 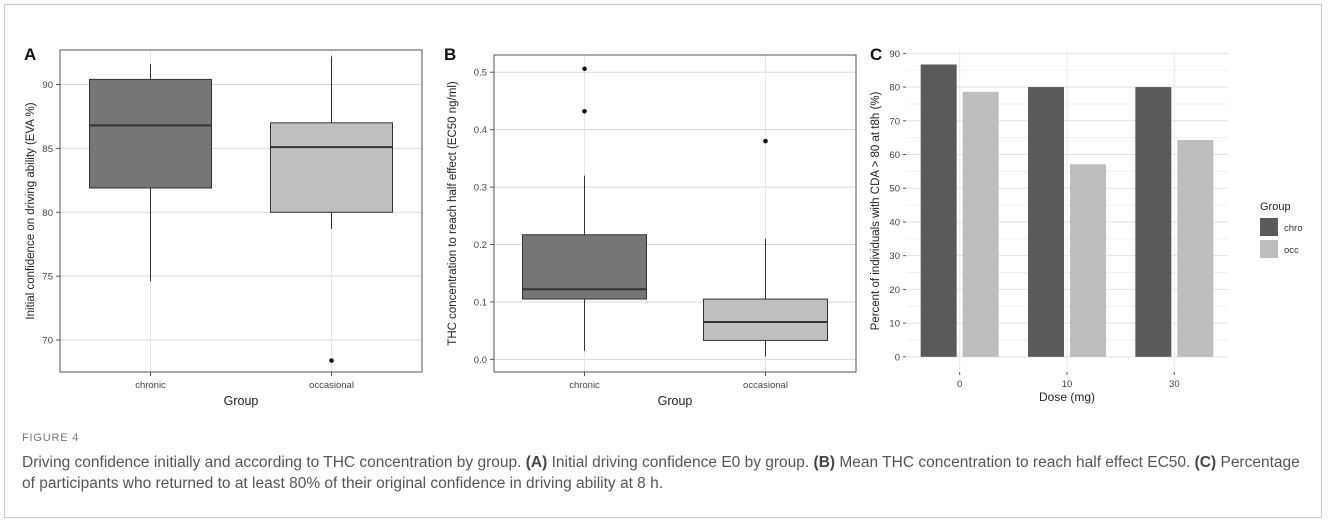 What do you see at coordinates (30, 54) in the screenshot?
I see `panel-letter: A` at bounding box center [30, 54].